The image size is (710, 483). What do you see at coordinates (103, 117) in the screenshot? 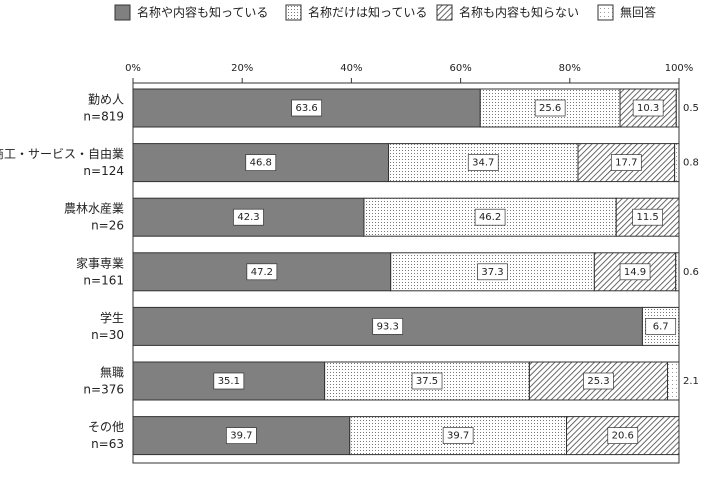
I see `category-count: n=819` at bounding box center [103, 117].